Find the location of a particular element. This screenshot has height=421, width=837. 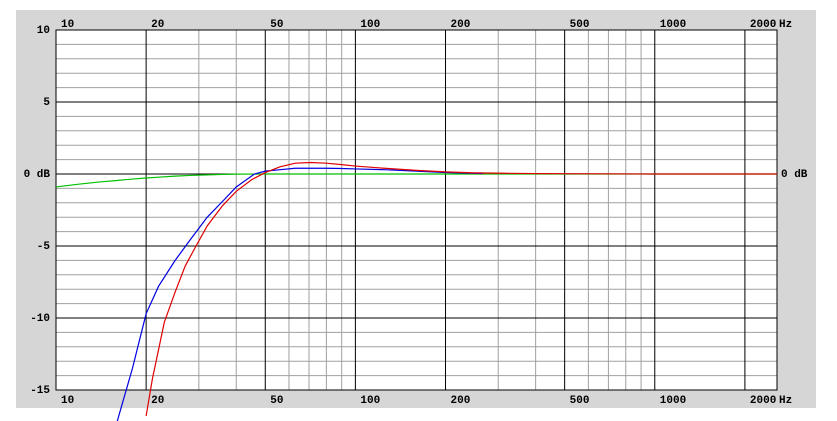

x-tick-label-bottom: 20 is located at coordinates (157, 401).